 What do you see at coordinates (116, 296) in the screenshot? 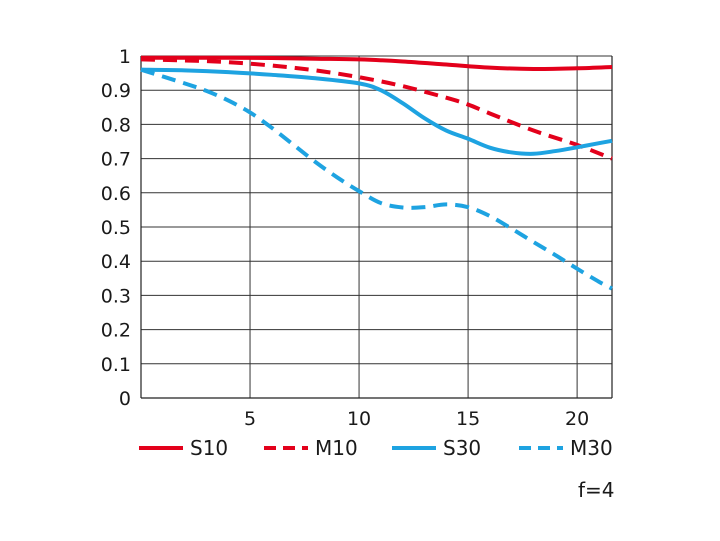
I see `y-tick-label: 0.3` at bounding box center [116, 296].